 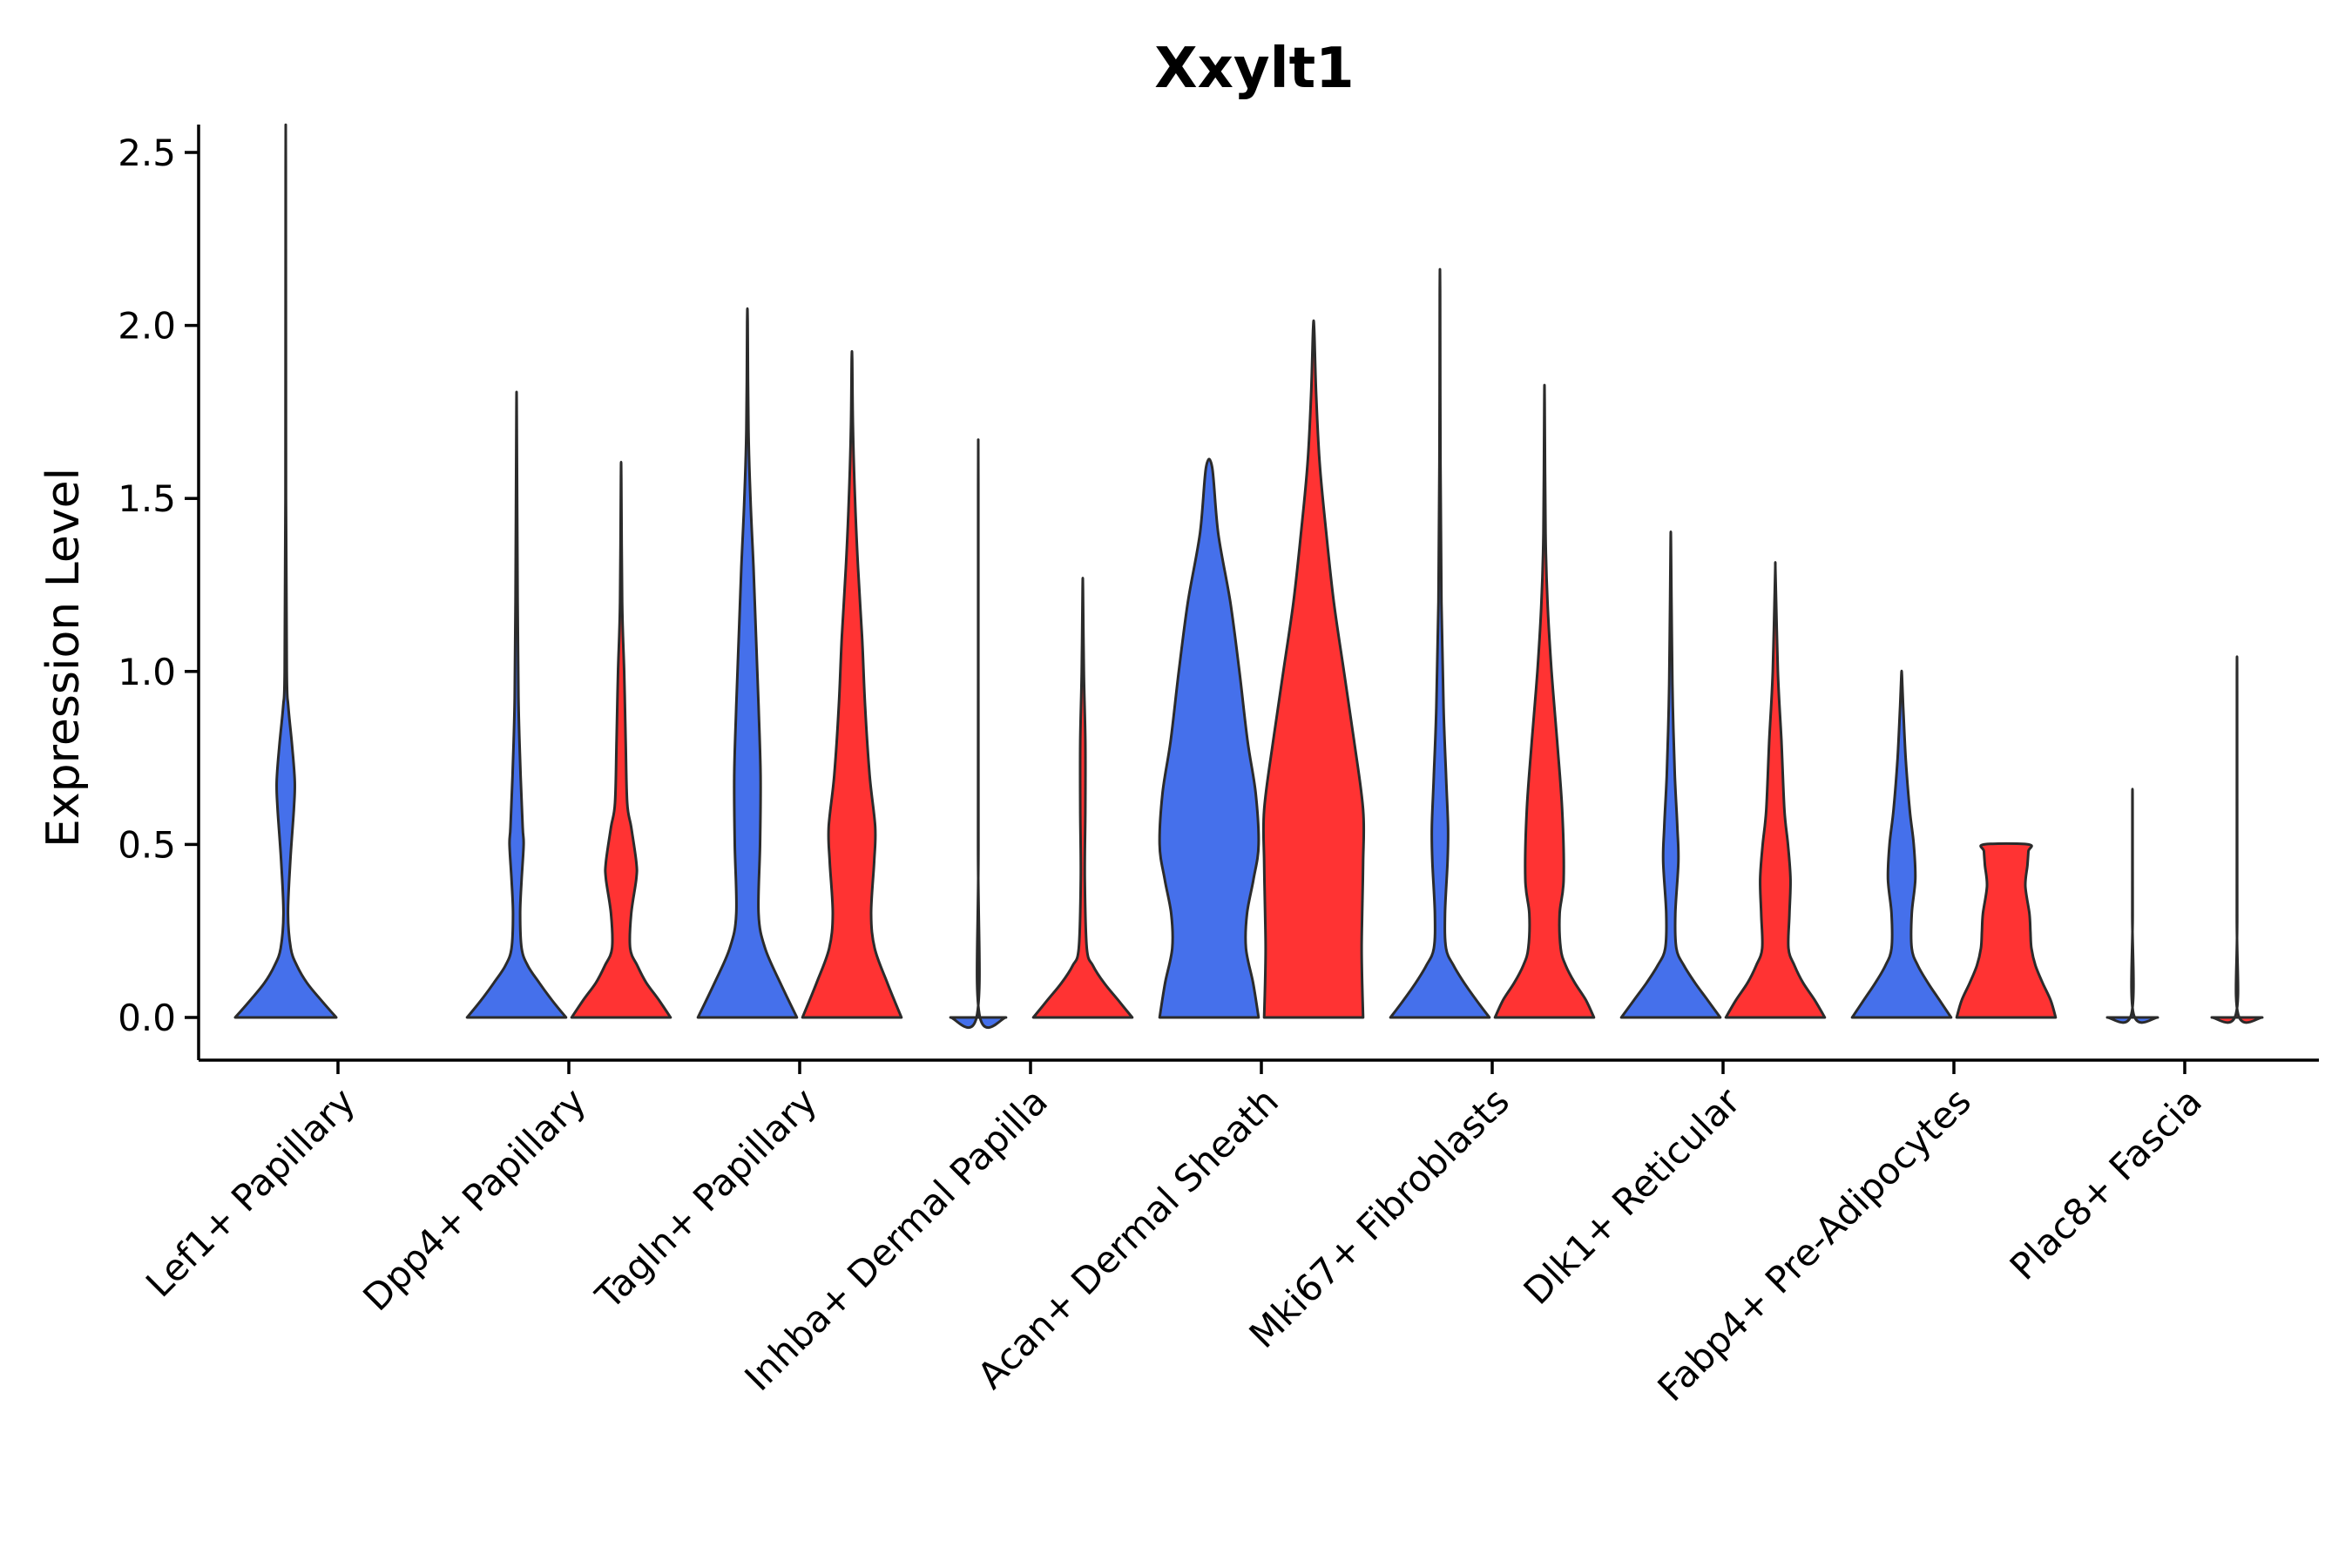 What do you see at coordinates (1379, 1217) in the screenshot?
I see `x-tick-label: Mki67+ Fibroblasts` at bounding box center [1379, 1217].